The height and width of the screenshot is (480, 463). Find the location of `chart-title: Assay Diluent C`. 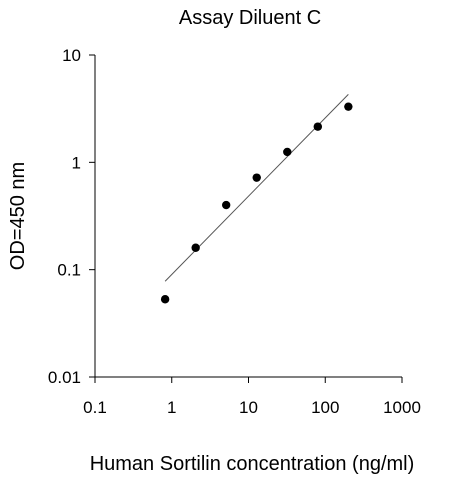

chart-title: Assay Diluent C is located at coordinates (250, 18).